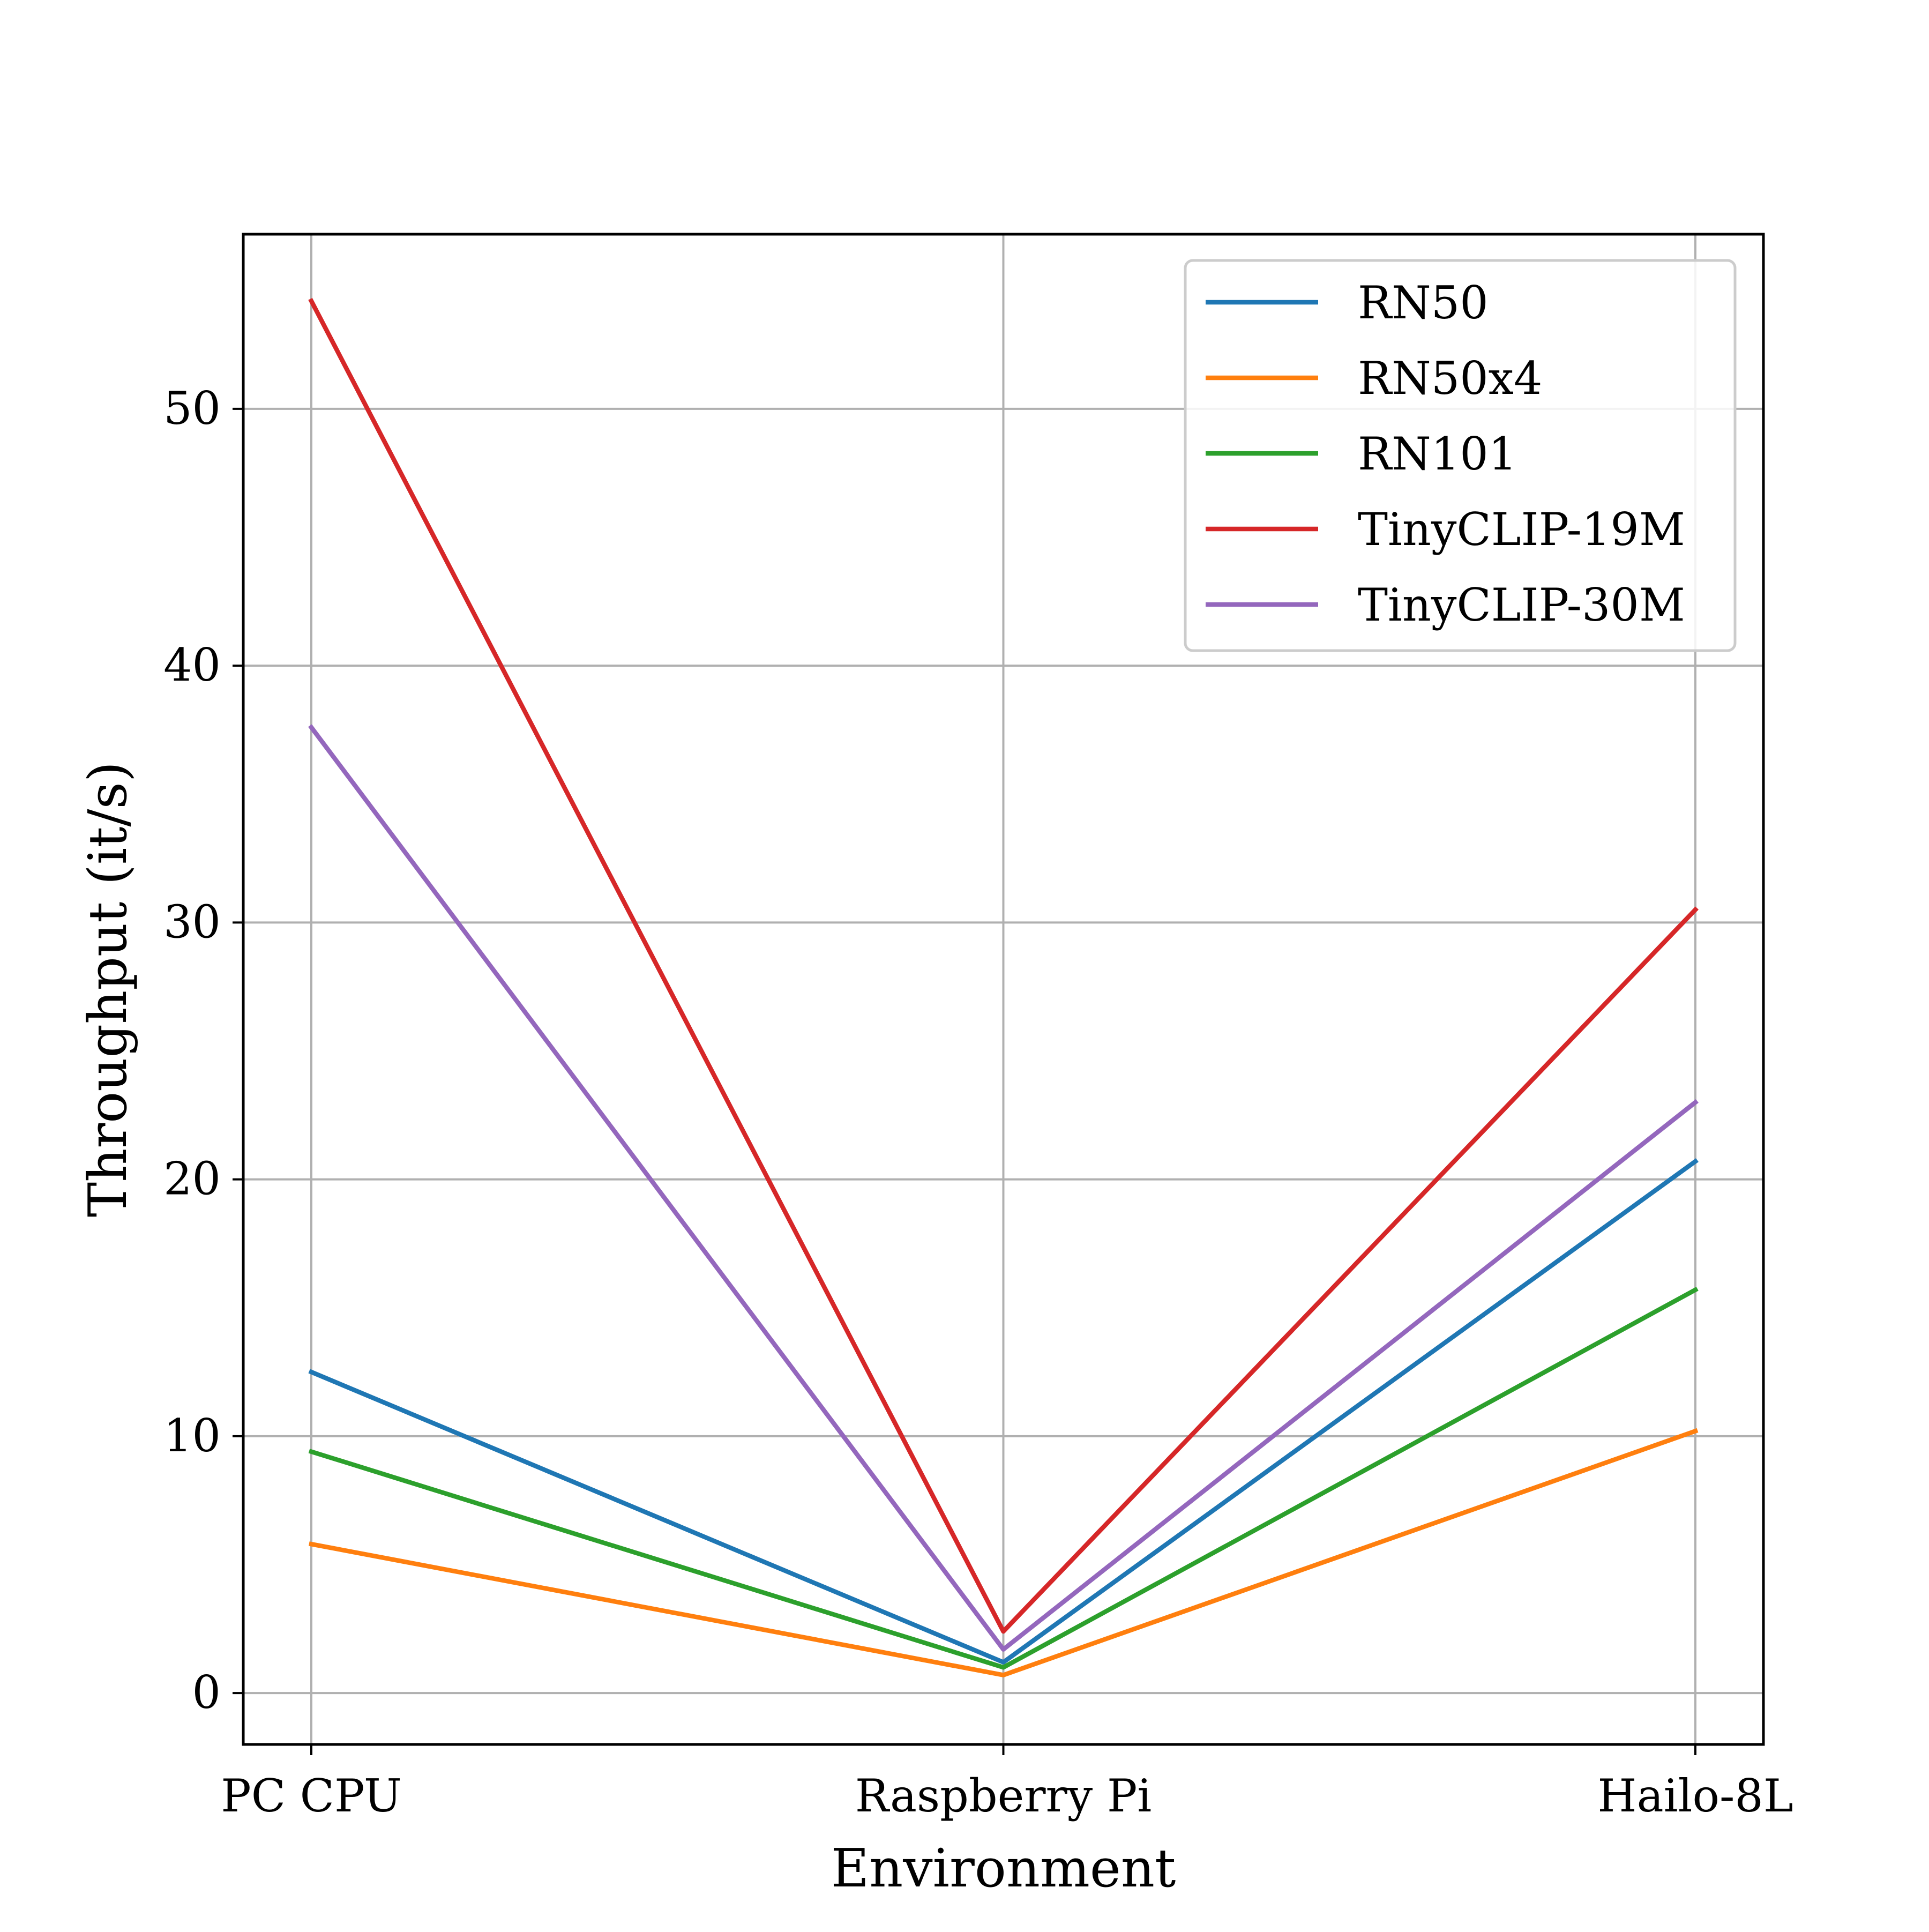 This screenshot has height=1932, width=1929. Describe the element at coordinates (1004, 1796) in the screenshot. I see `x-tick-label: Raspberry Pi` at that location.